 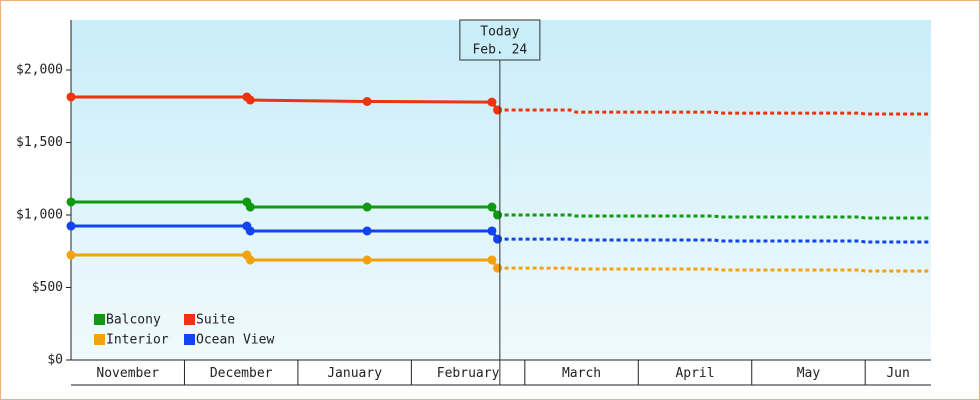 What do you see at coordinates (241, 373) in the screenshot?
I see `x-tick-label: December` at bounding box center [241, 373].